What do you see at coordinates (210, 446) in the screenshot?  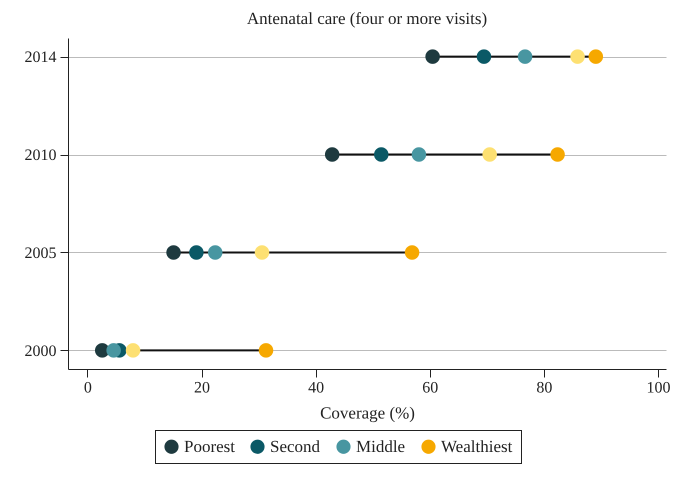 I see `legend-label: Poorest` at bounding box center [210, 446].